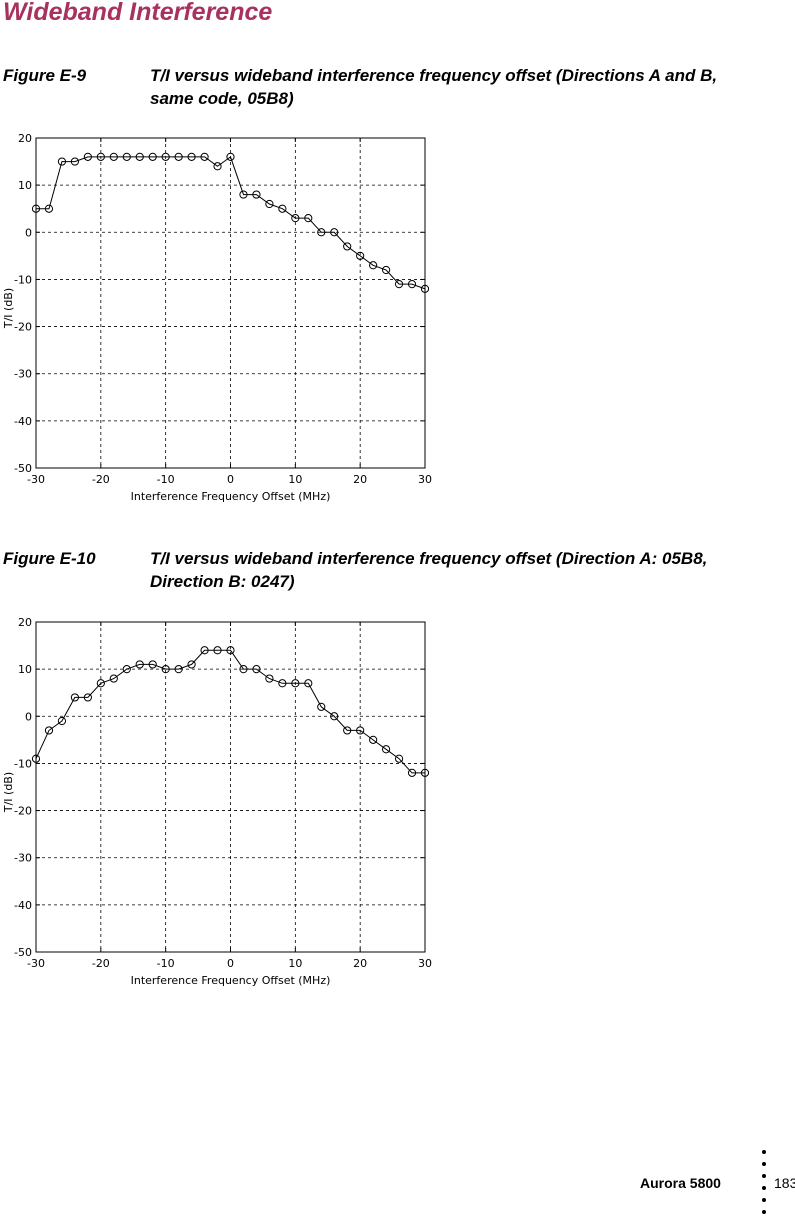 The width and height of the screenshot is (795, 1221). What do you see at coordinates (166, 963) in the screenshot?
I see `x-tick-label: -10` at bounding box center [166, 963].